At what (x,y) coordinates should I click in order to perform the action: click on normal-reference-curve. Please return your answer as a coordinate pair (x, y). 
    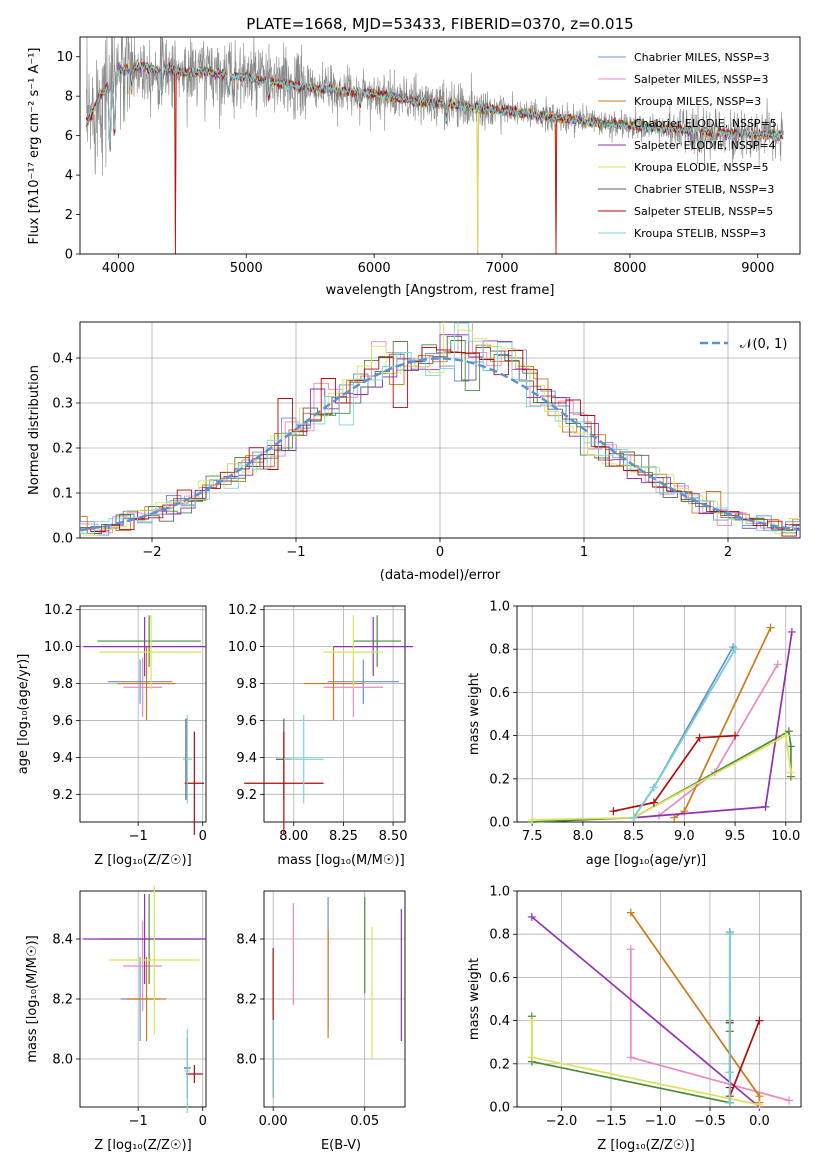
    Looking at the image, I should click on (440, 444).